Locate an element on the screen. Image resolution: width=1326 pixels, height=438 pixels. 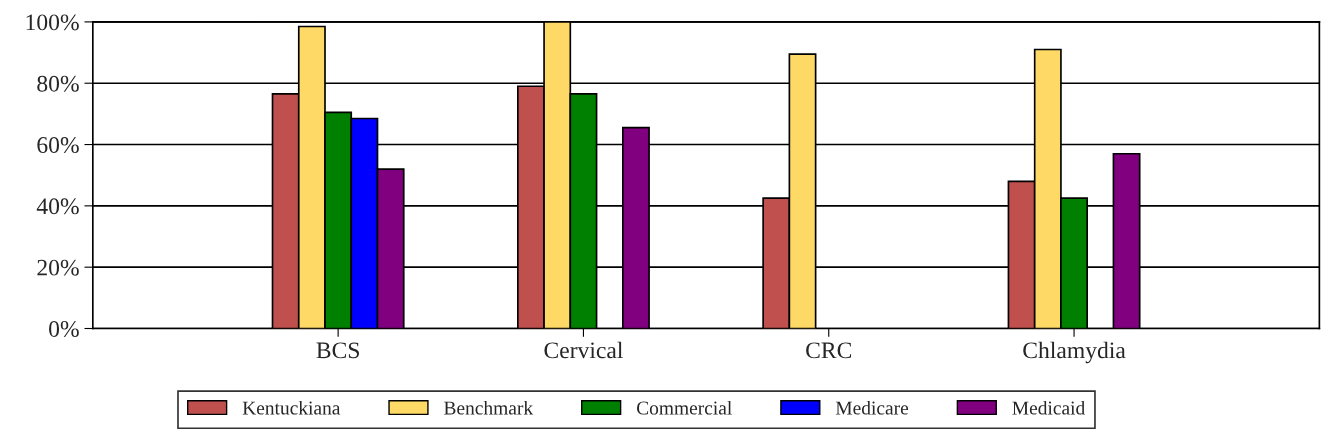
x-tick-label: CRC is located at coordinates (829, 350).